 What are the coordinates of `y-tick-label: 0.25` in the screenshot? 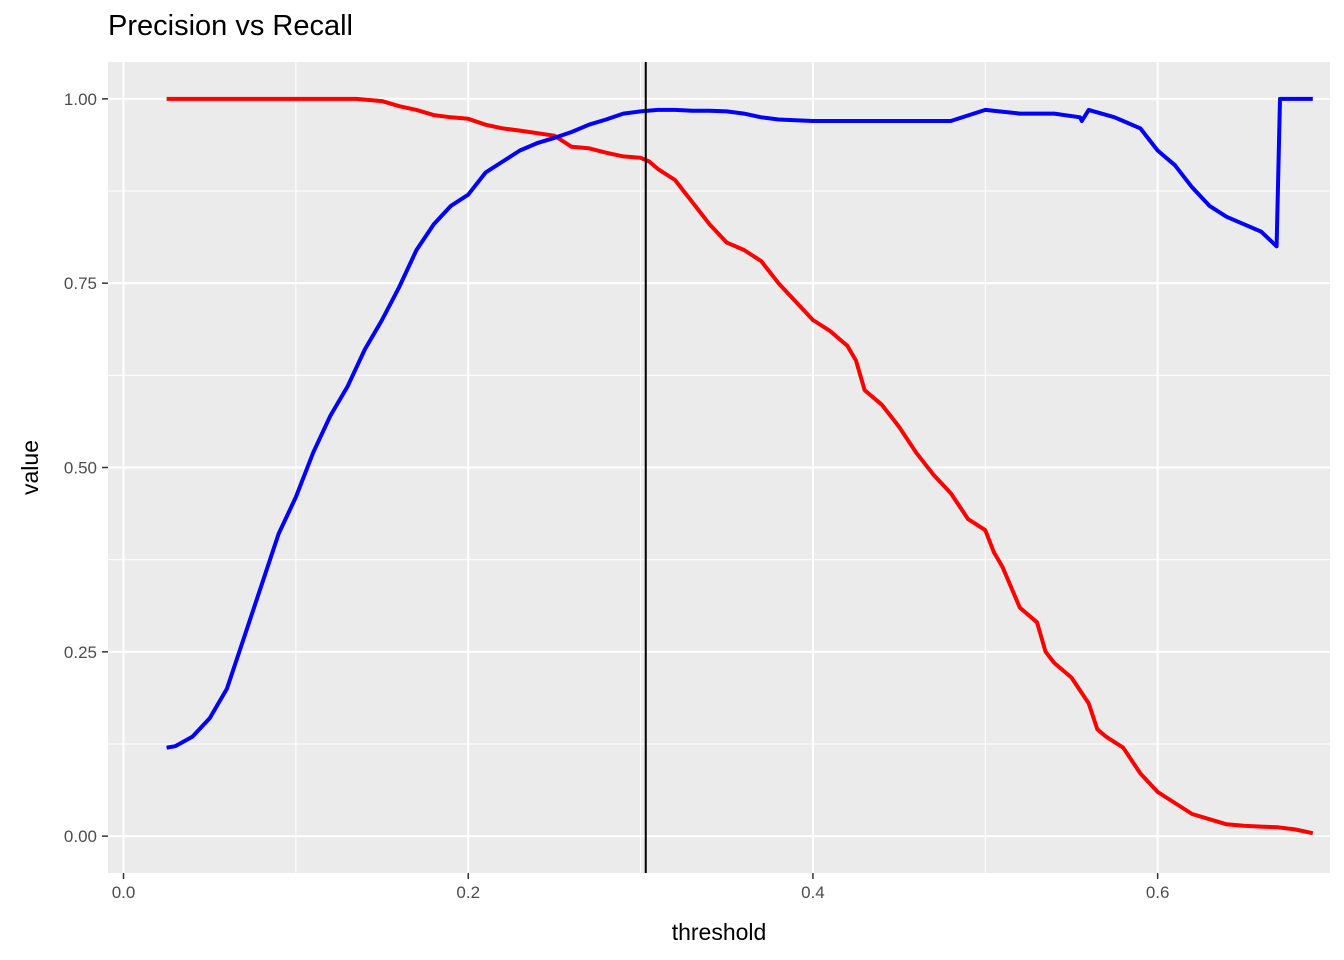 It's located at (80, 652).